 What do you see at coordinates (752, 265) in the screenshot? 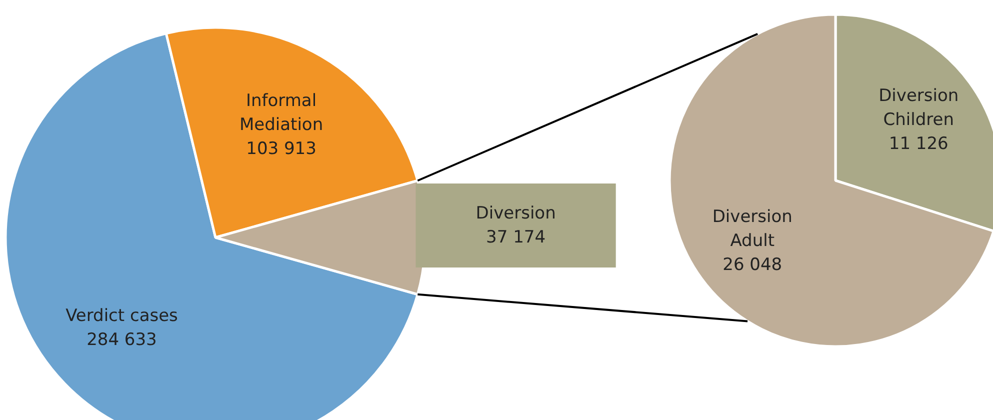
I see `data-label: 26 048` at bounding box center [752, 265].